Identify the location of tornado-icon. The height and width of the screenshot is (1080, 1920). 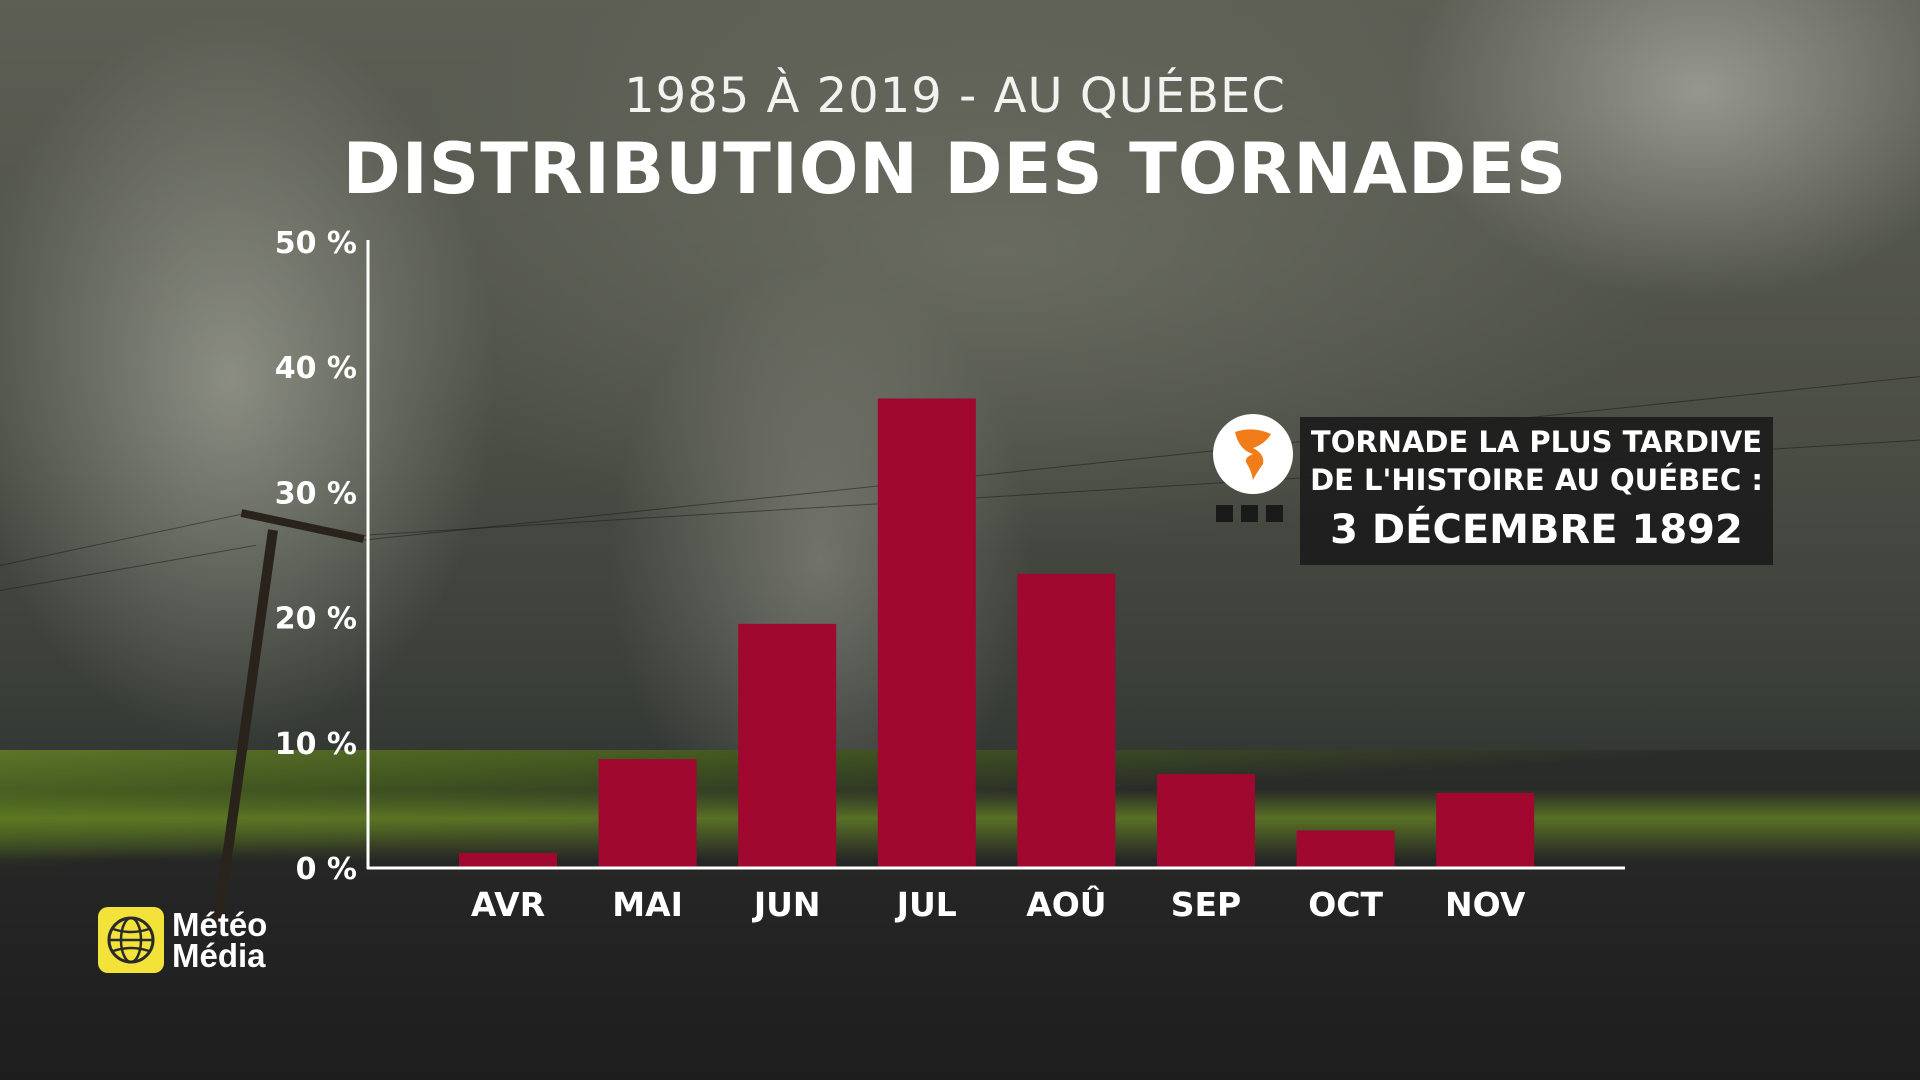
(1253, 454).